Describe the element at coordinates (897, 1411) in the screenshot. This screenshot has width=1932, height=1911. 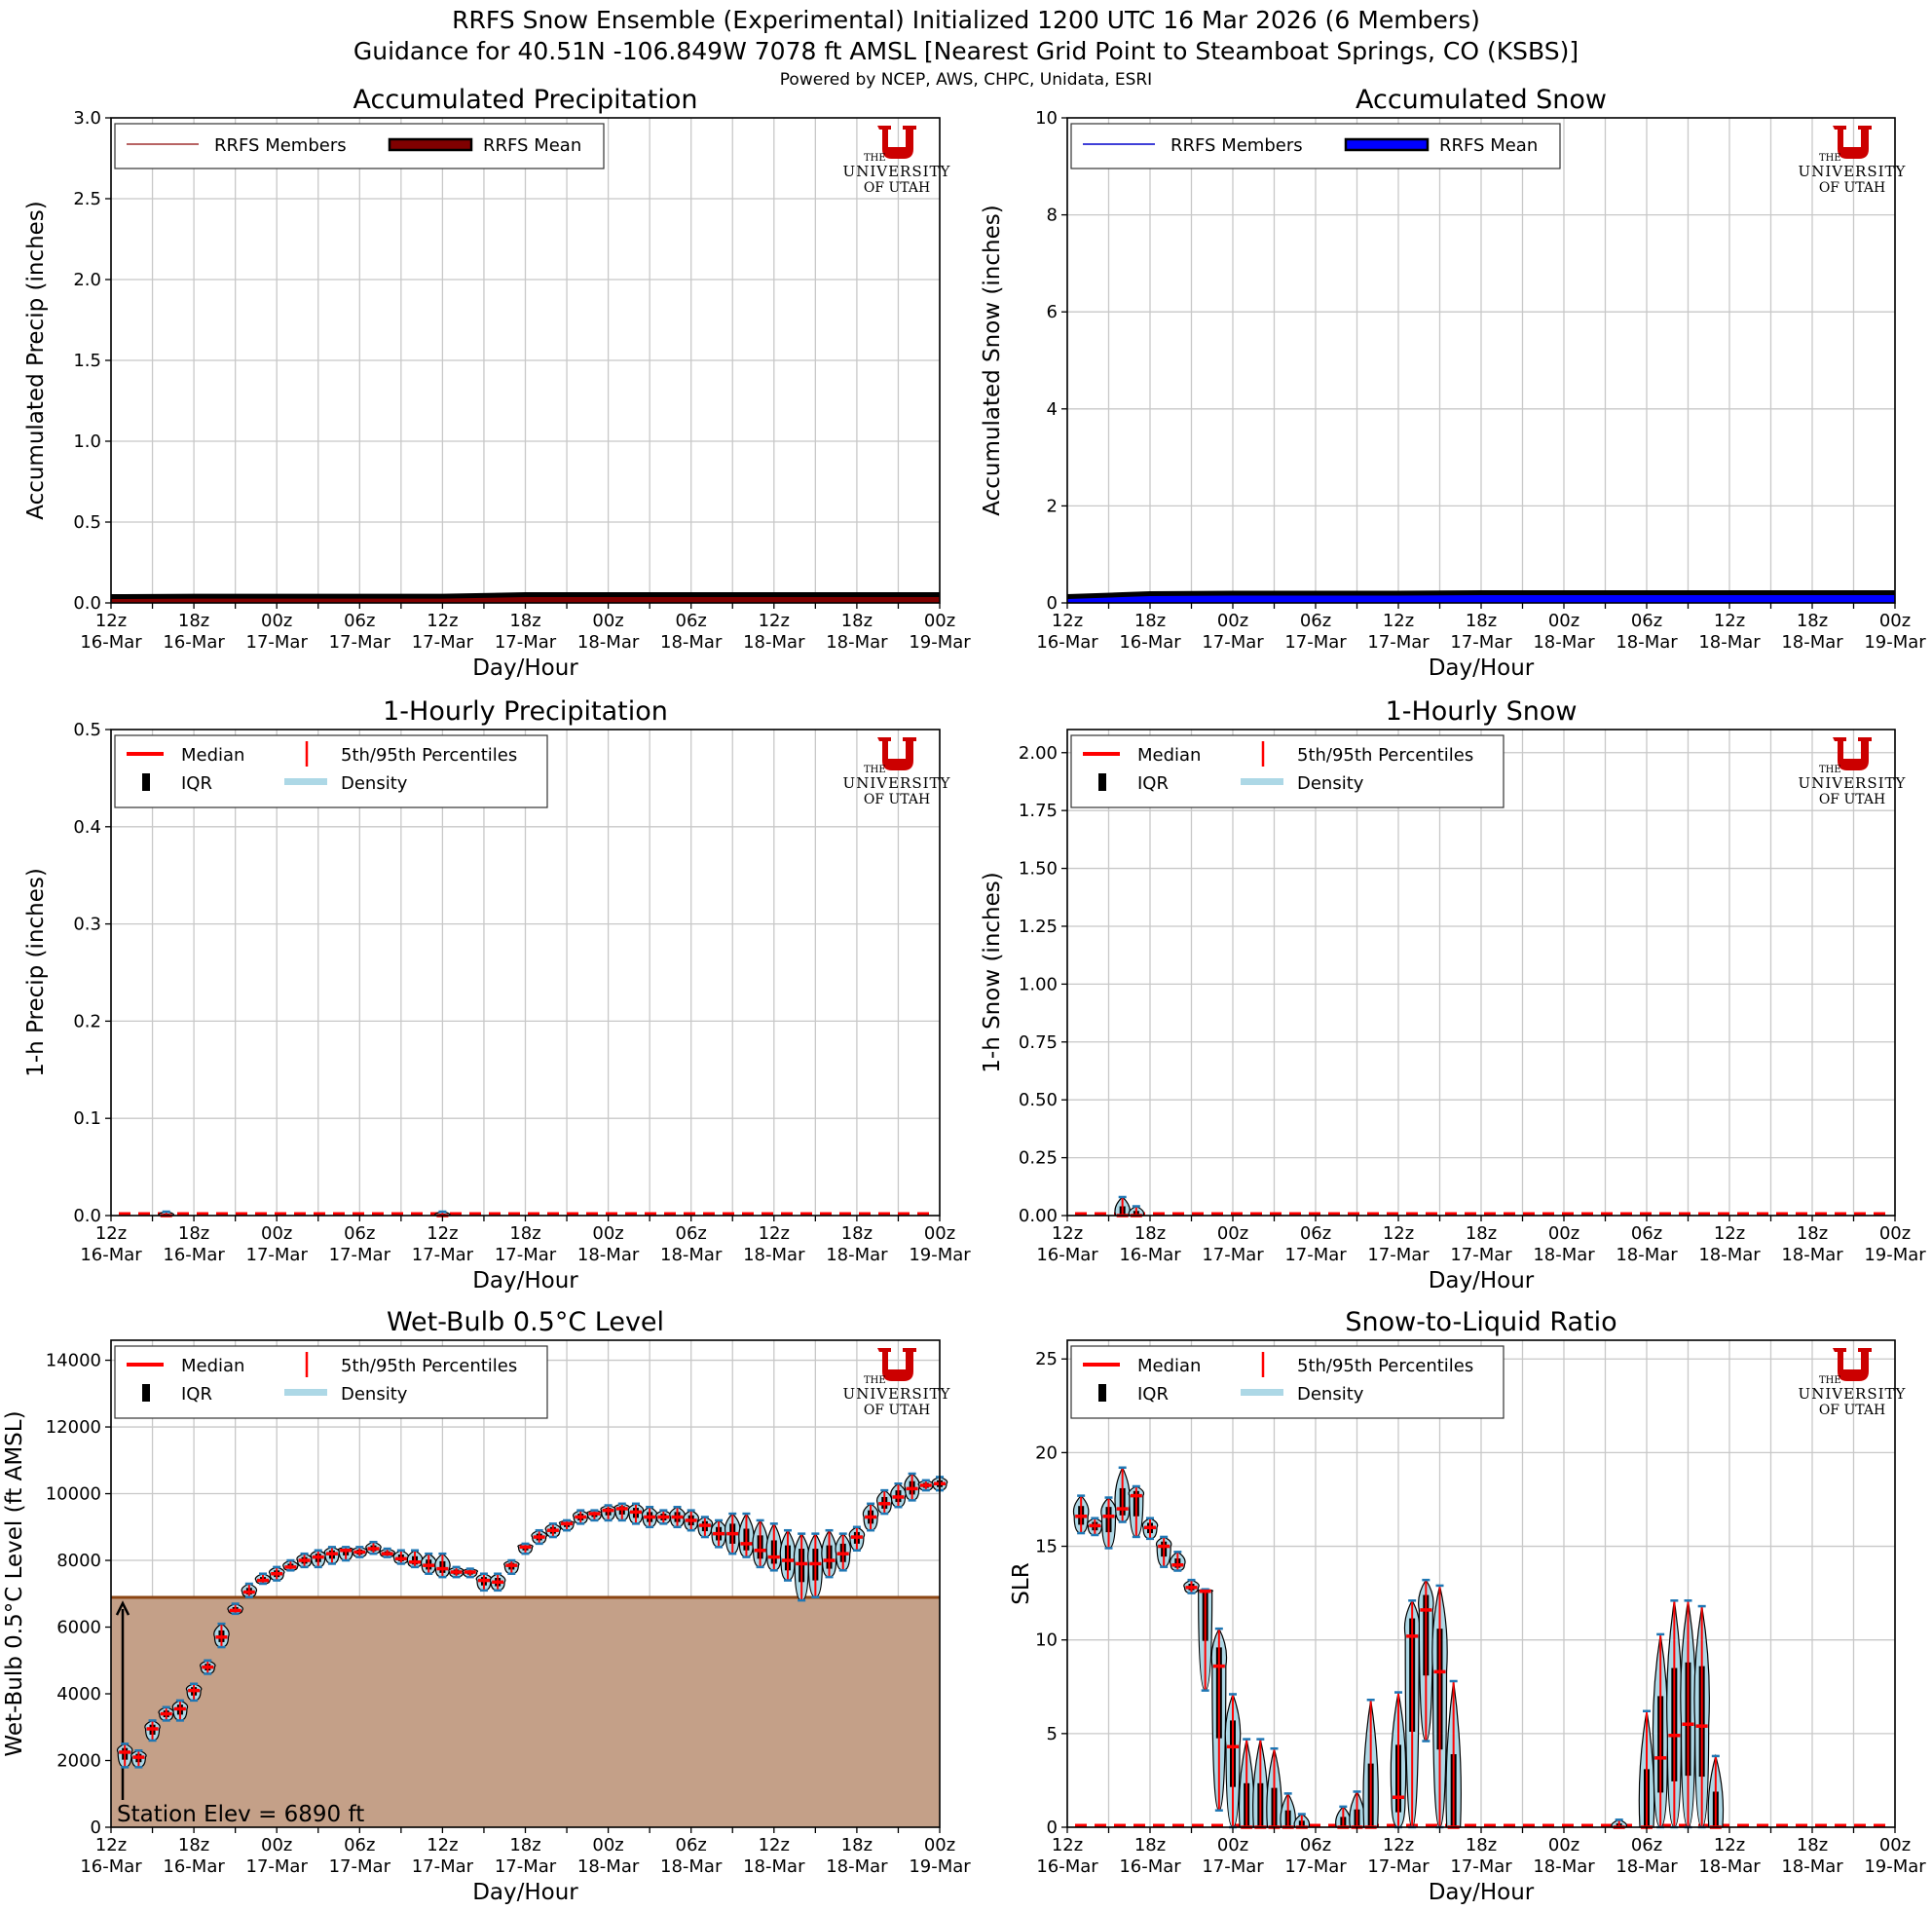
I see `logo-of-utah: OF UTAH` at that location.